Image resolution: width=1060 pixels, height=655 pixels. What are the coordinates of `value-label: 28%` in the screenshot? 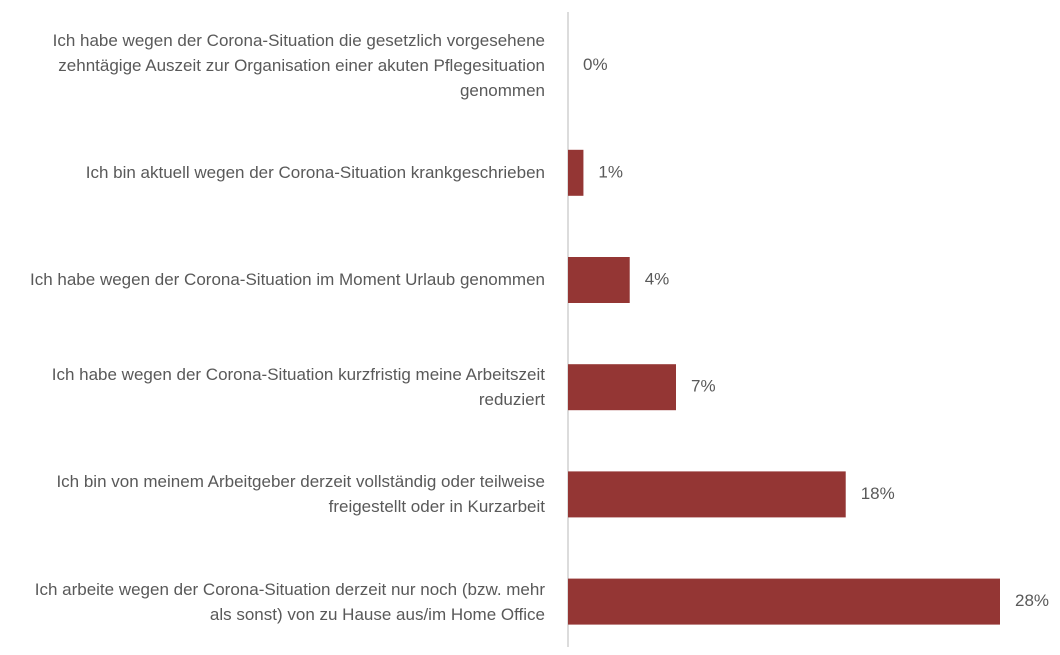 It's located at (1032, 600).